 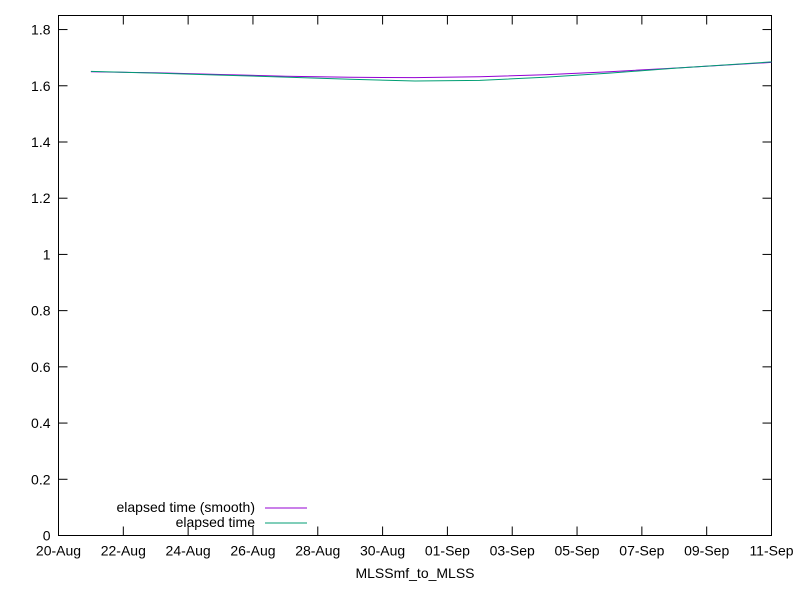 I want to click on x-tick-label: 20-Aug, so click(x=58, y=551).